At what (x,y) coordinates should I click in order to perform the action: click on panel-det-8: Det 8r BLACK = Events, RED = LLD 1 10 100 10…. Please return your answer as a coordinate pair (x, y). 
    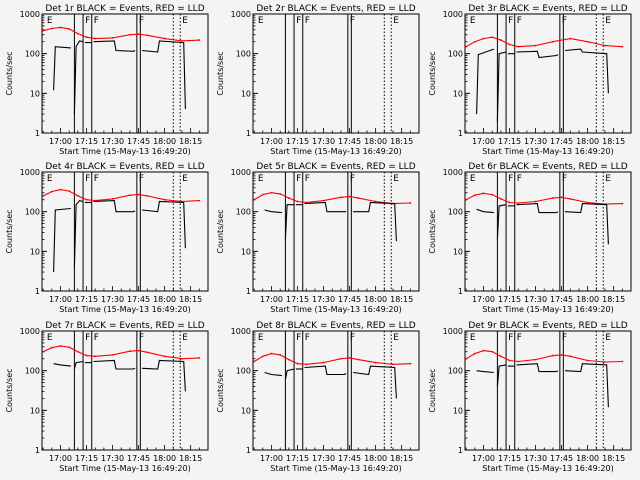
    Looking at the image, I should click on (318, 397).